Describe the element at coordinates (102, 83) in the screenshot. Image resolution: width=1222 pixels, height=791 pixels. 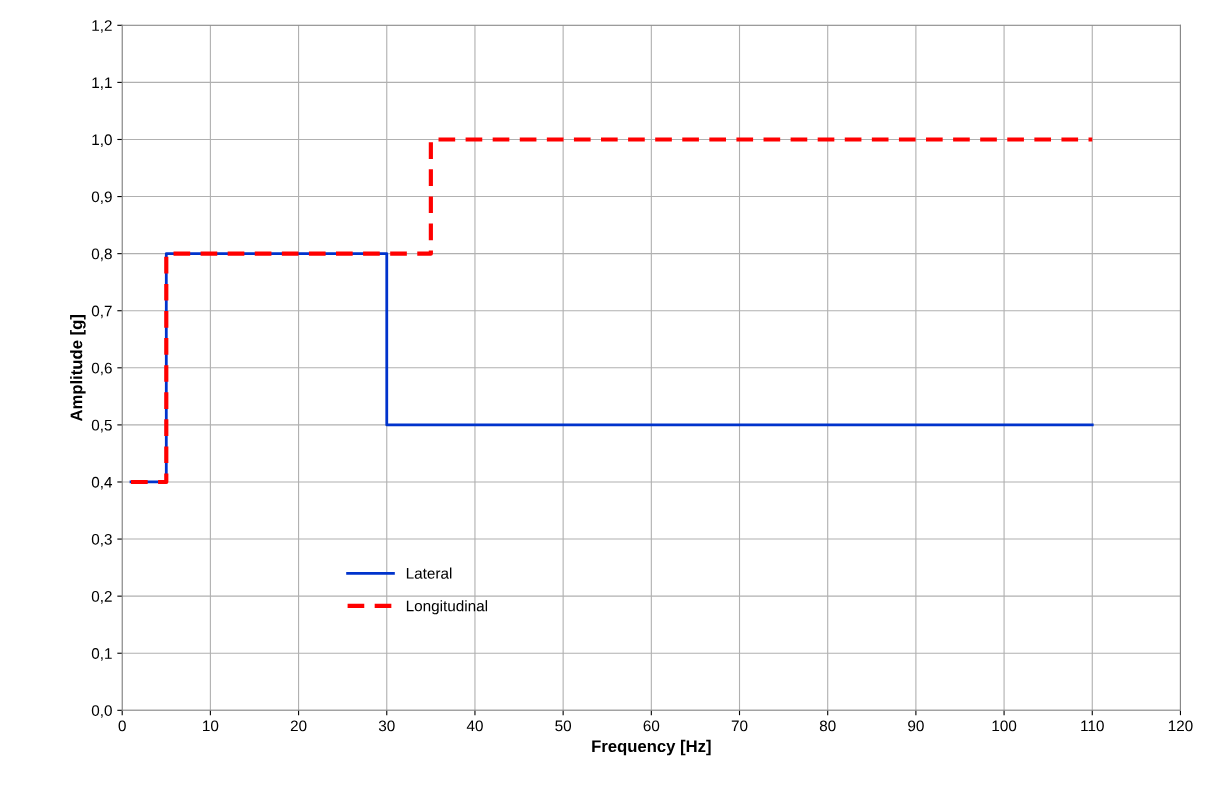
I see `y-tick-label: 1,1` at that location.